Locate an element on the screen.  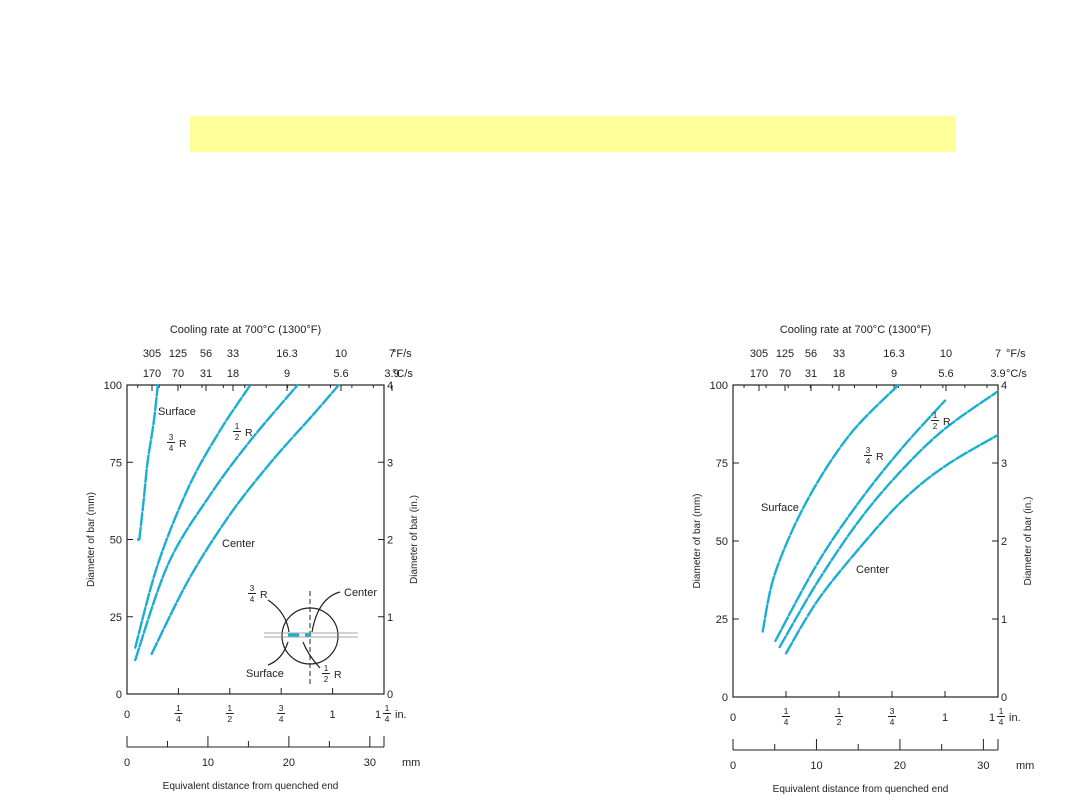
c1-x-tick-label-5: 114 in. is located at coordinates (391, 713).